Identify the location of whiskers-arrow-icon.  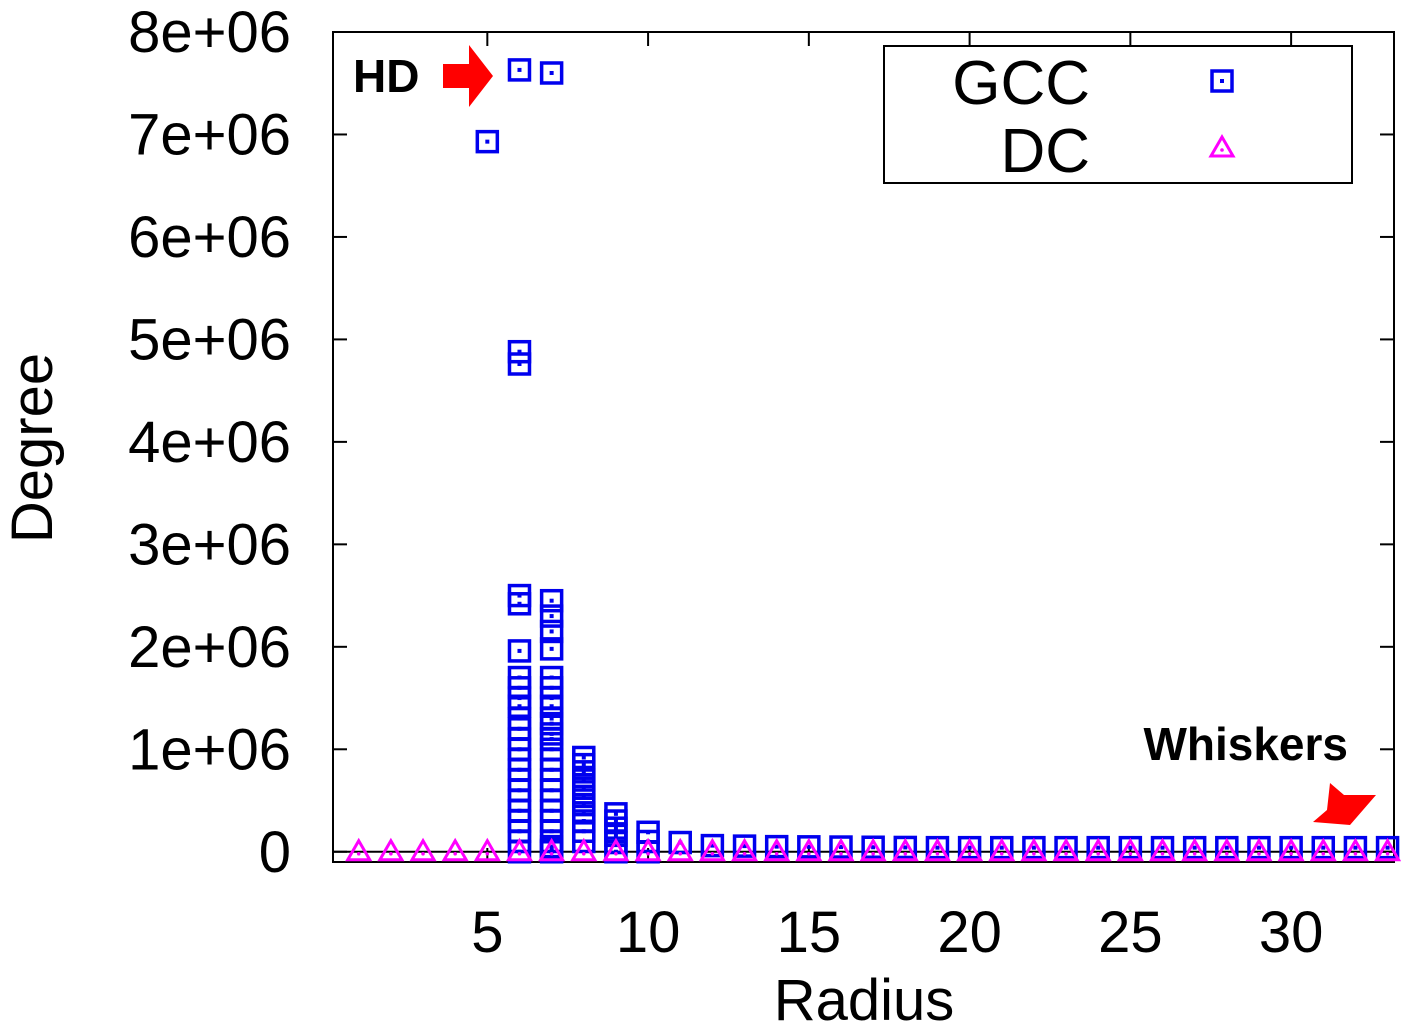
(1344, 804).